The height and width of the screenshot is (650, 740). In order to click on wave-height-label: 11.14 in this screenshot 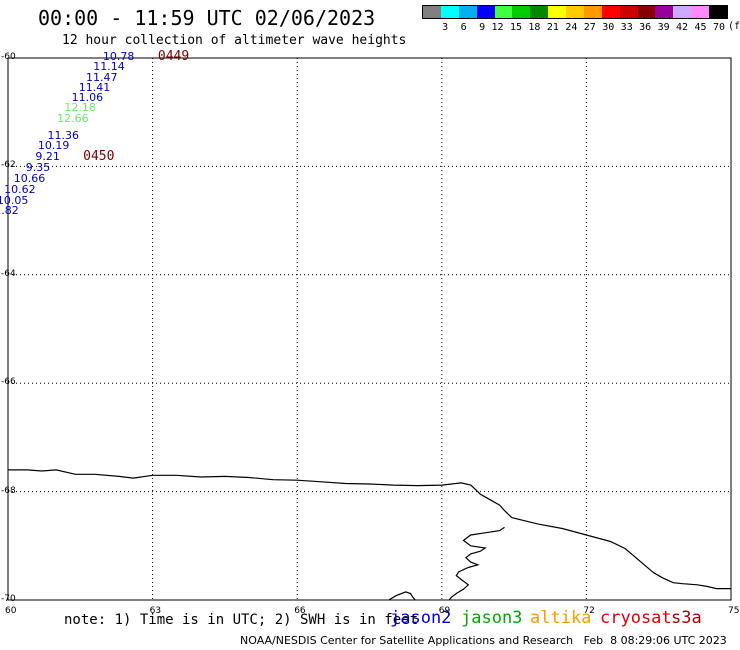, I will do `click(109, 67)`.